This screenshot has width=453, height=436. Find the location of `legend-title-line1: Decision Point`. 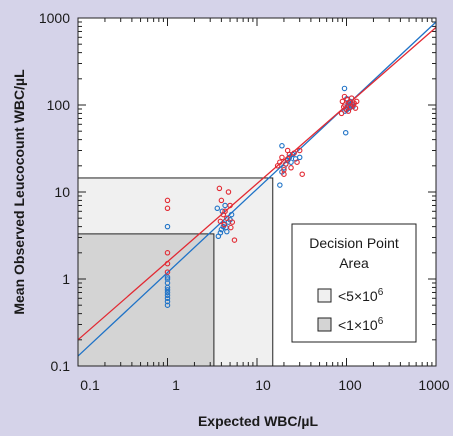

legend-title-line1: Decision Point is located at coordinates (354, 243).